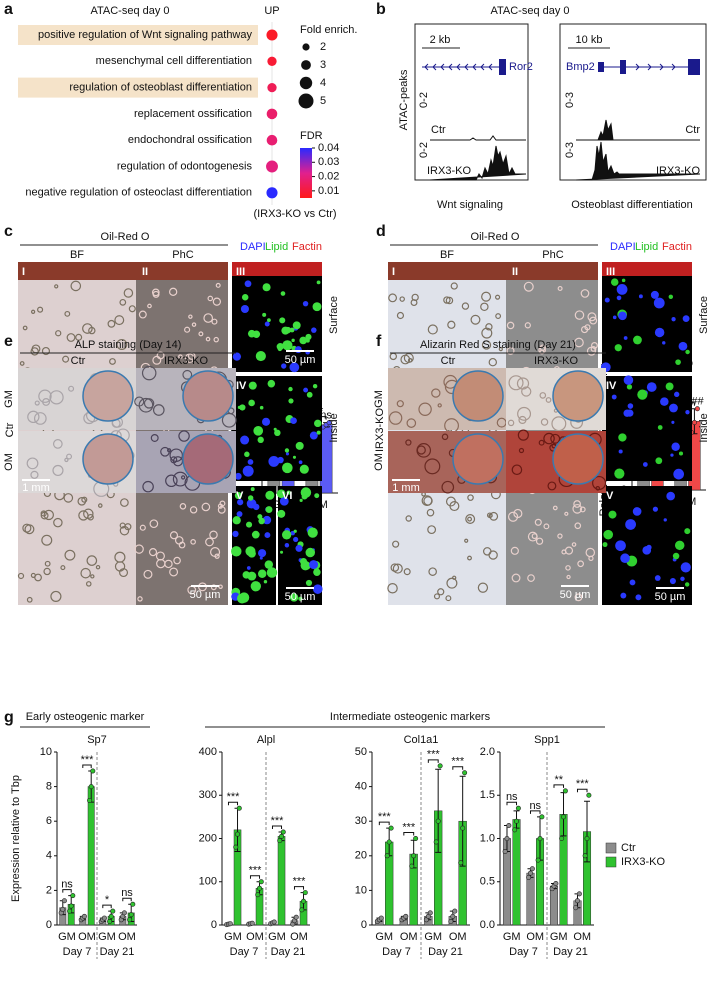  Describe the element at coordinates (107, 937) in the screenshot. I see `x-tick-label: GM` at that location.